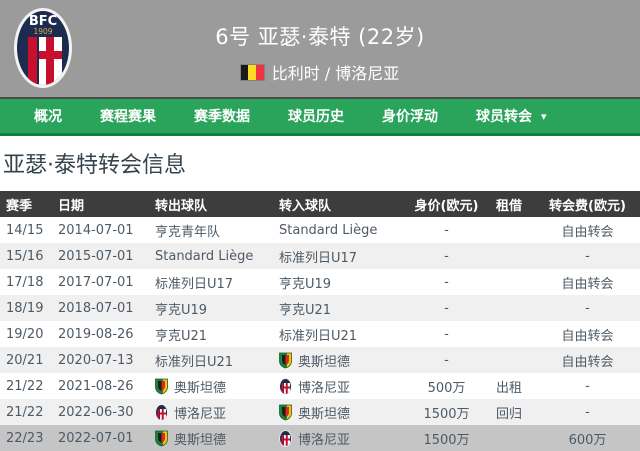 This screenshot has height=451, width=640. What do you see at coordinates (25, 282) in the screenshot?
I see `season-cell: 17/18` at bounding box center [25, 282].